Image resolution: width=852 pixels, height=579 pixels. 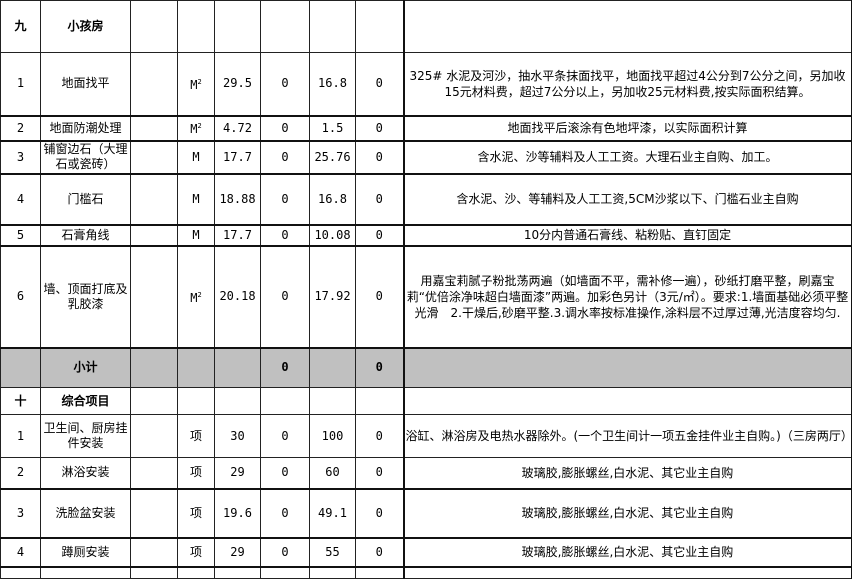 What do you see at coordinates (237, 513) in the screenshot?
I see `quantity: 19.6` at bounding box center [237, 513].